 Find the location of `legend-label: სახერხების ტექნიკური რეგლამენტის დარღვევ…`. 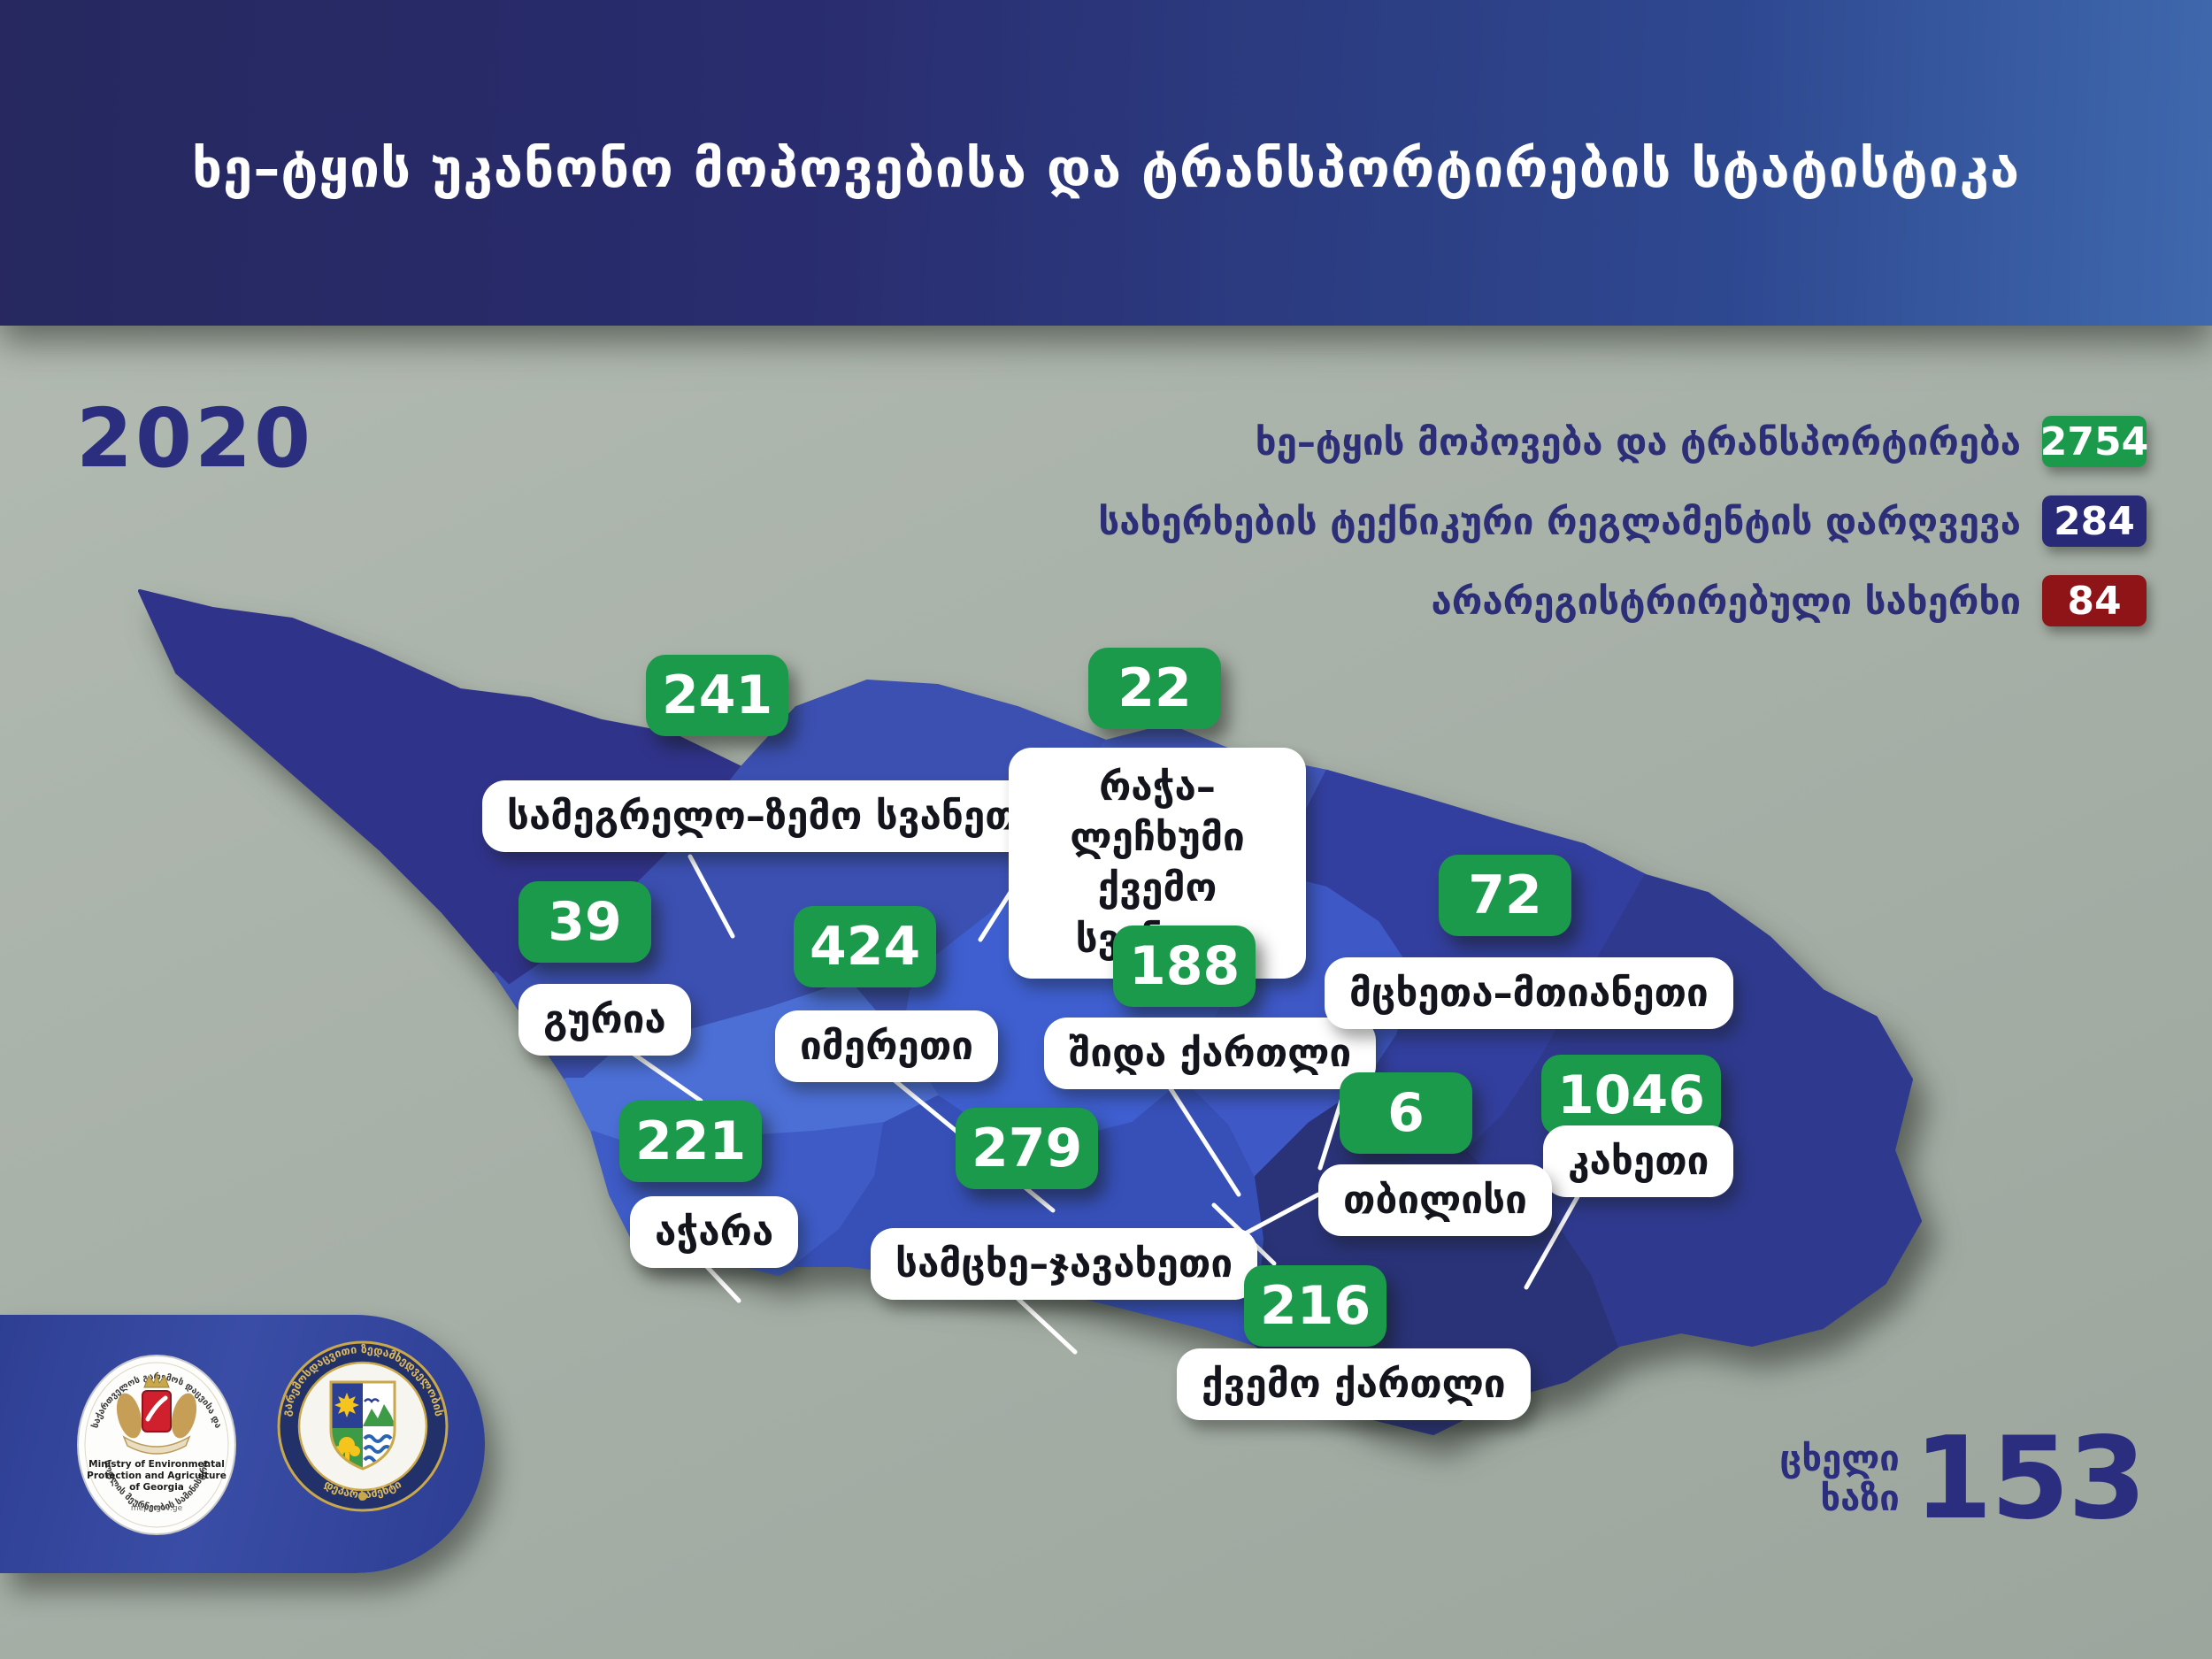

legend-label: სახერხების ტექნიკური რეგლამენტის დარღვევ… is located at coordinates (1560, 521).